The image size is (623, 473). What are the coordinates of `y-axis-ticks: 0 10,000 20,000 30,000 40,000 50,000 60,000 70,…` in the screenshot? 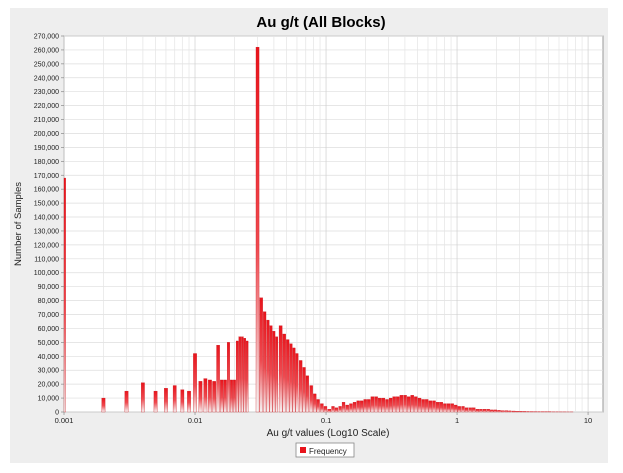 It's located at (49, 225).